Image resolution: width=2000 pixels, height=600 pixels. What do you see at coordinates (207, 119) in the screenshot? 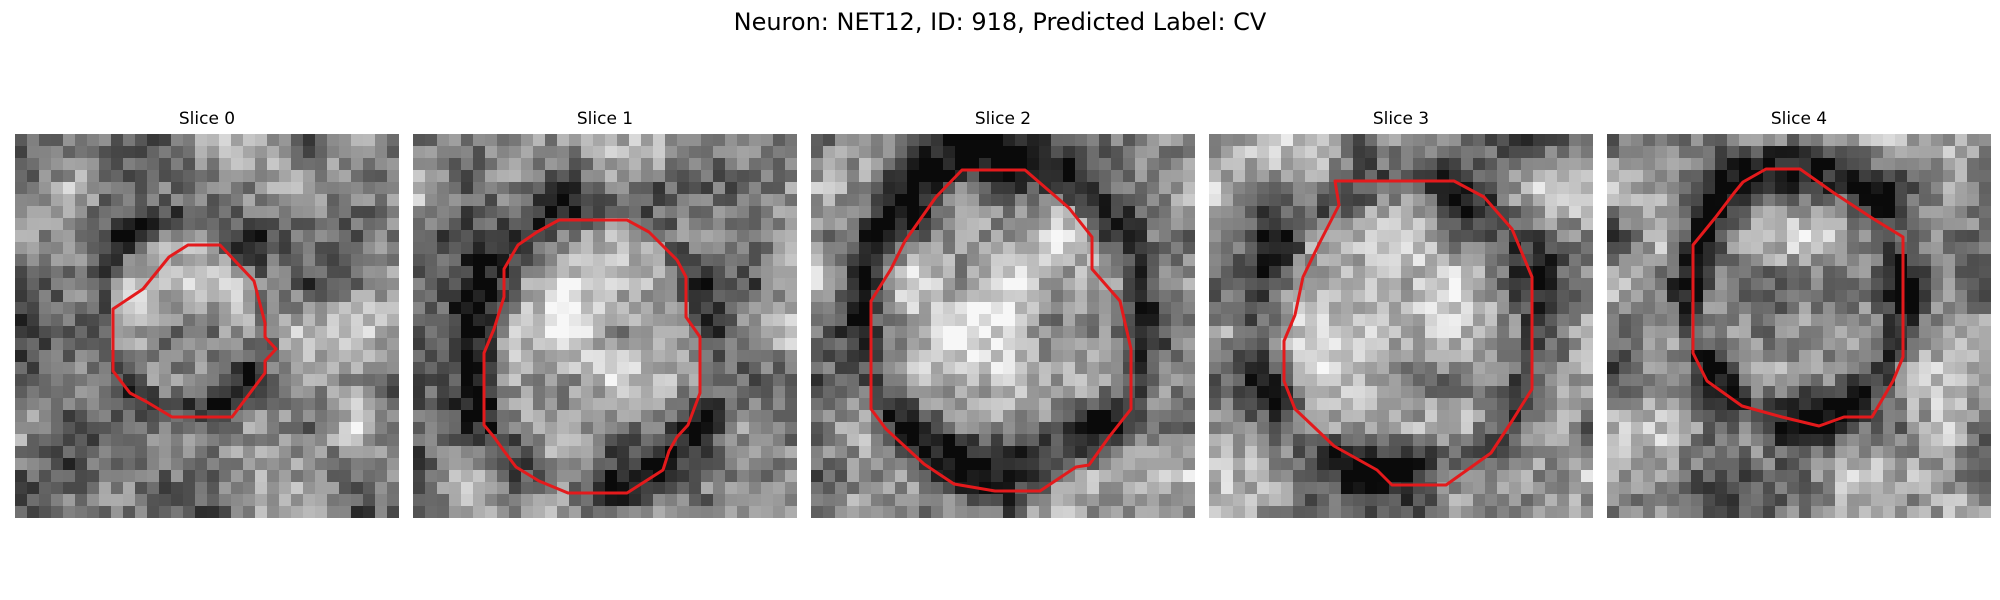
I see `slice-title-0: Slice 0` at bounding box center [207, 119].